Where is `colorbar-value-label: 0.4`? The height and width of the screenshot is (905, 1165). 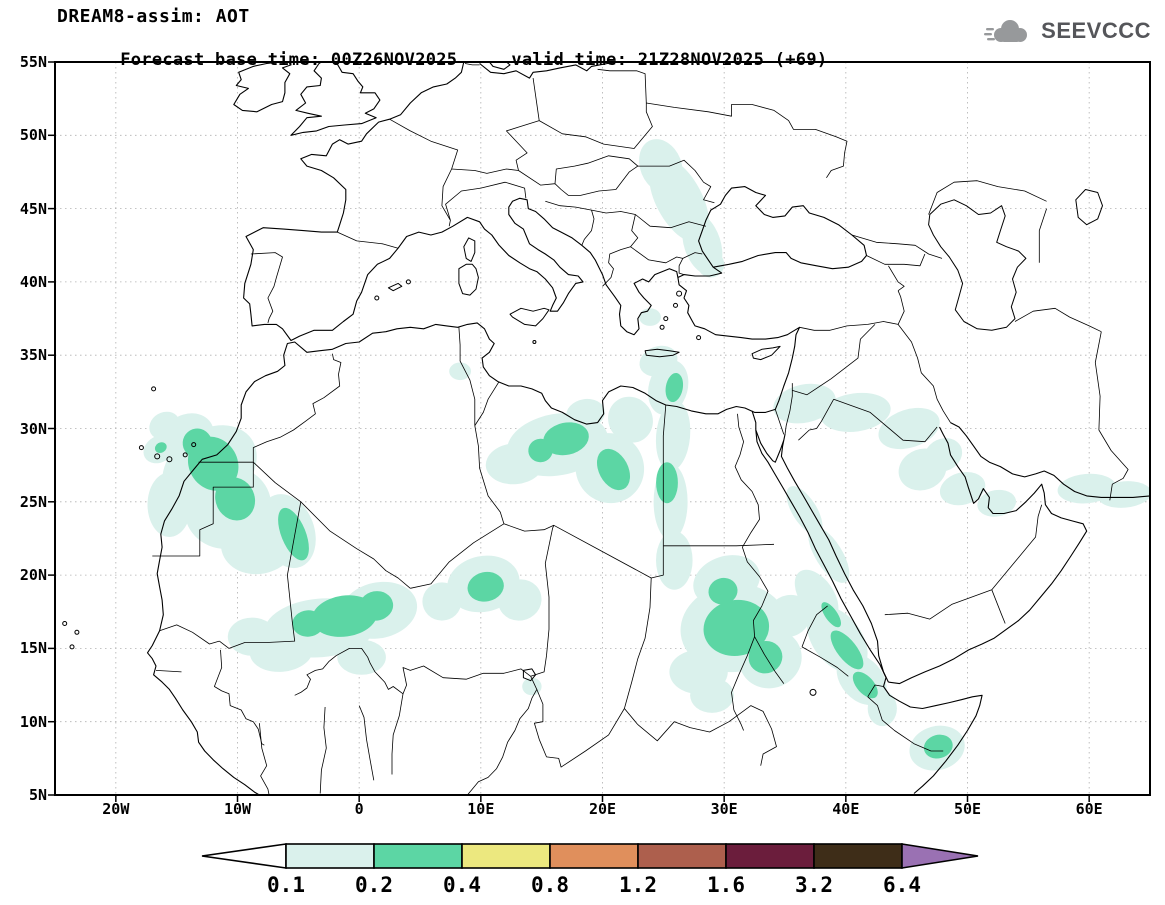
colorbar-value-label: 0.4 is located at coordinates (462, 885).